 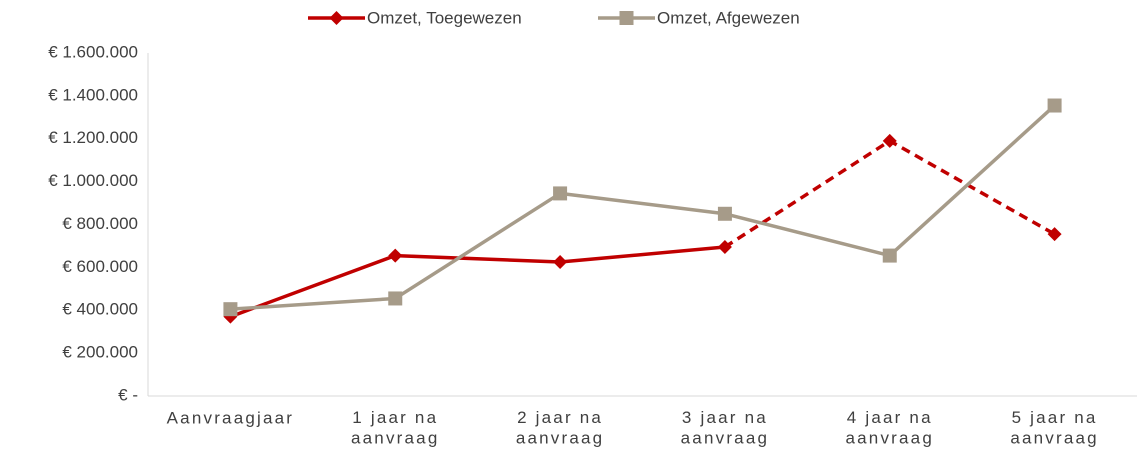 What do you see at coordinates (1054, 427) in the screenshot?
I see `x-tick-label: 5 jaar na aanvraag` at bounding box center [1054, 427].